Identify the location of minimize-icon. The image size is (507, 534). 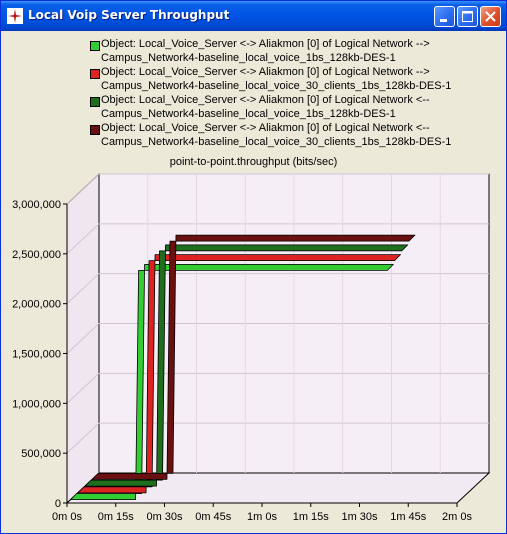
(443, 20).